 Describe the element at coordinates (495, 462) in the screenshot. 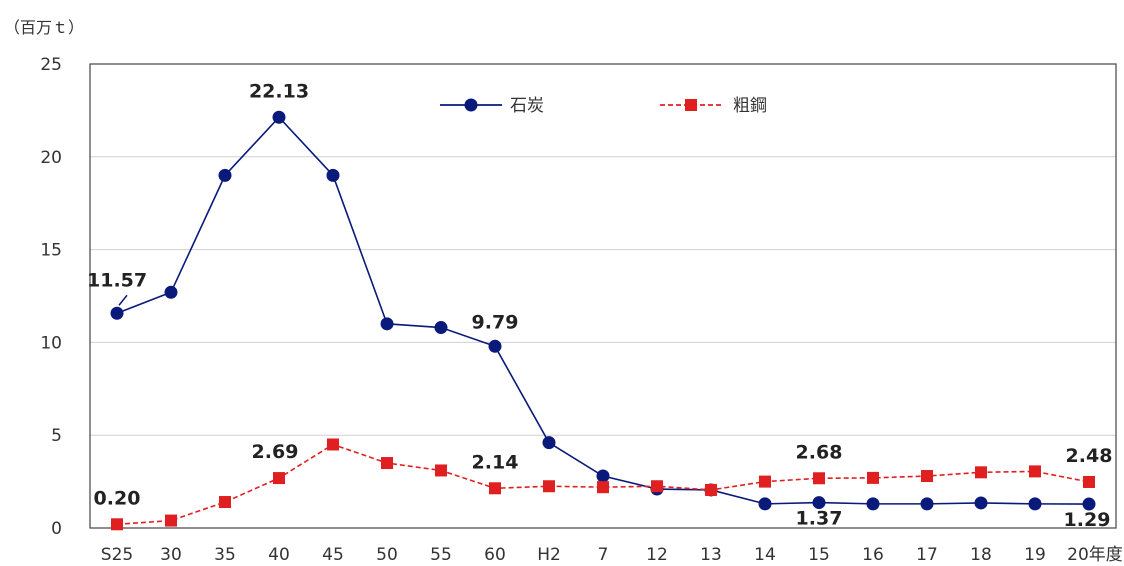

I see `data-label: 2.14` at that location.